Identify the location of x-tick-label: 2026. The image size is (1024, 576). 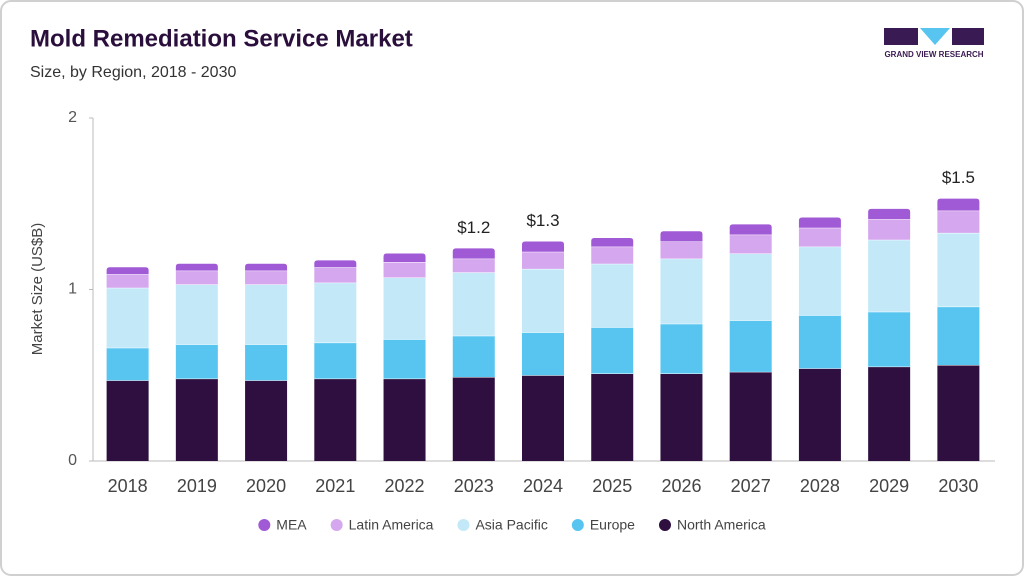
(681, 486).